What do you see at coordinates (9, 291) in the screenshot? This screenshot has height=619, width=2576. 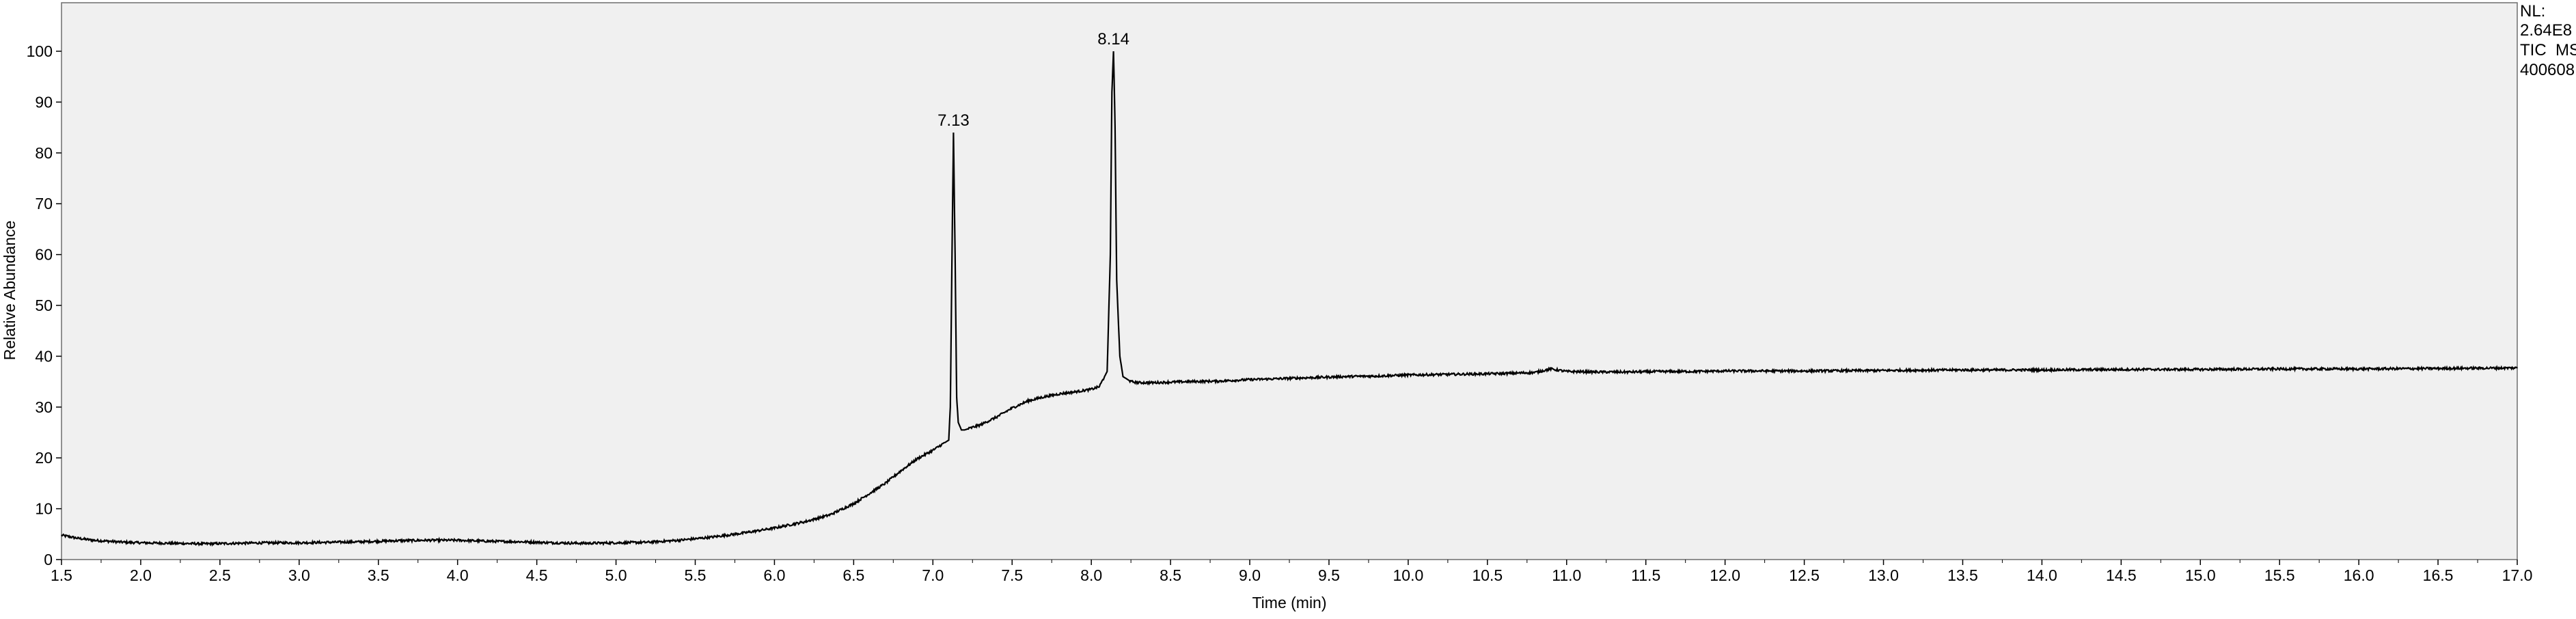 I see `y-axis-title: Relative Abundance` at bounding box center [9, 291].